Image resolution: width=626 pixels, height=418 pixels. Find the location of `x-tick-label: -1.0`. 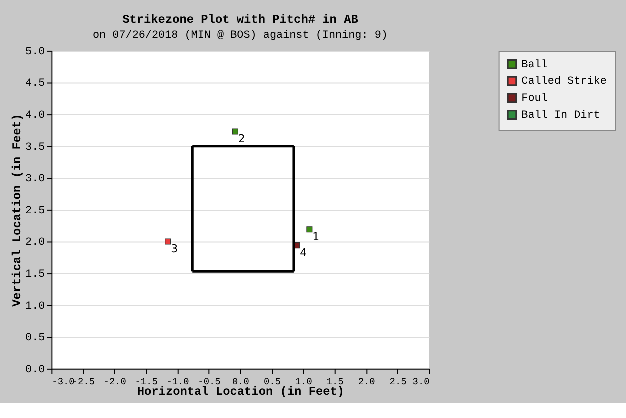

x-tick-label: -1.0 is located at coordinates (178, 382).